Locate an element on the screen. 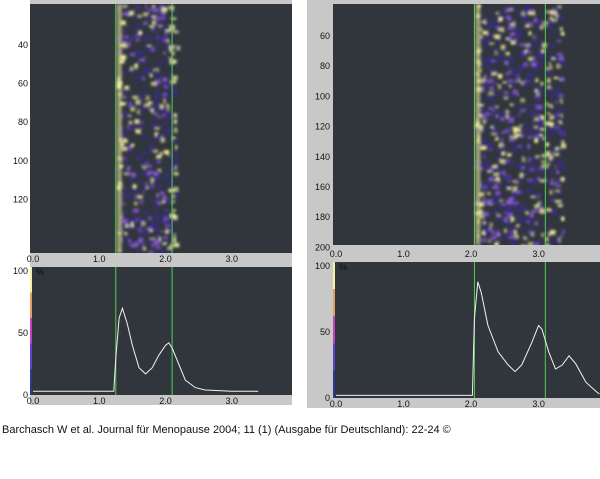  image-x-tick-label: 0.0 is located at coordinates (336, 254).